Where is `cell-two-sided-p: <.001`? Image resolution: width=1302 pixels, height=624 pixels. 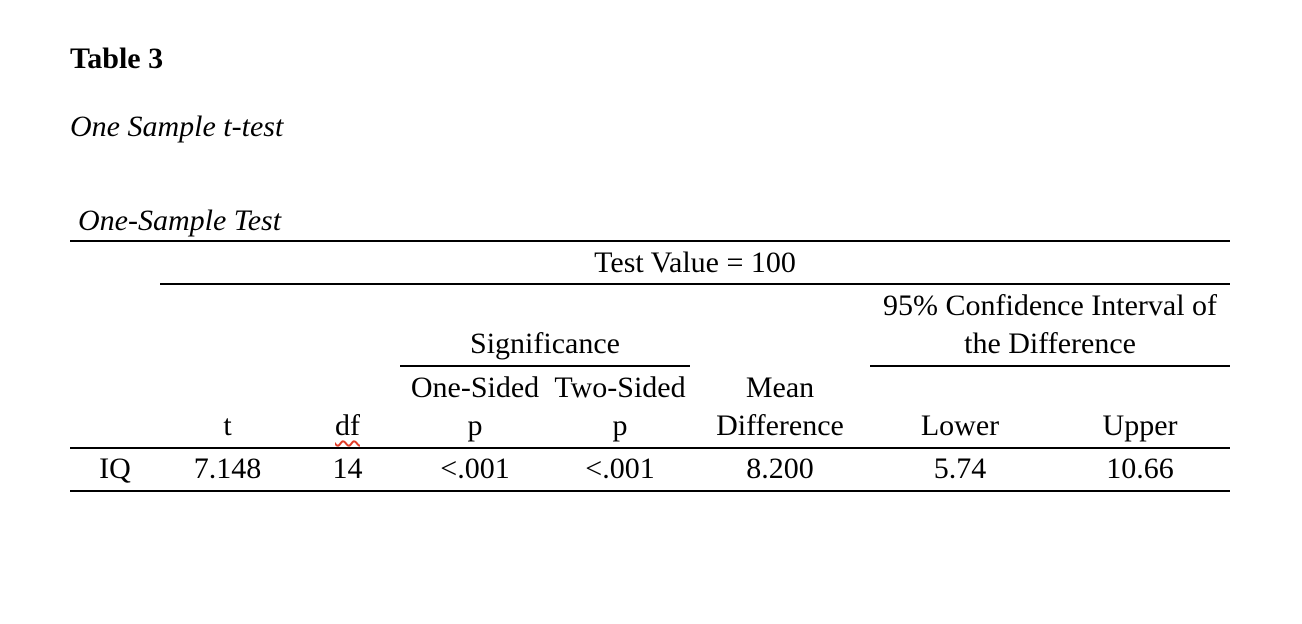
cell-two-sided-p: <.001 is located at coordinates (620, 470).